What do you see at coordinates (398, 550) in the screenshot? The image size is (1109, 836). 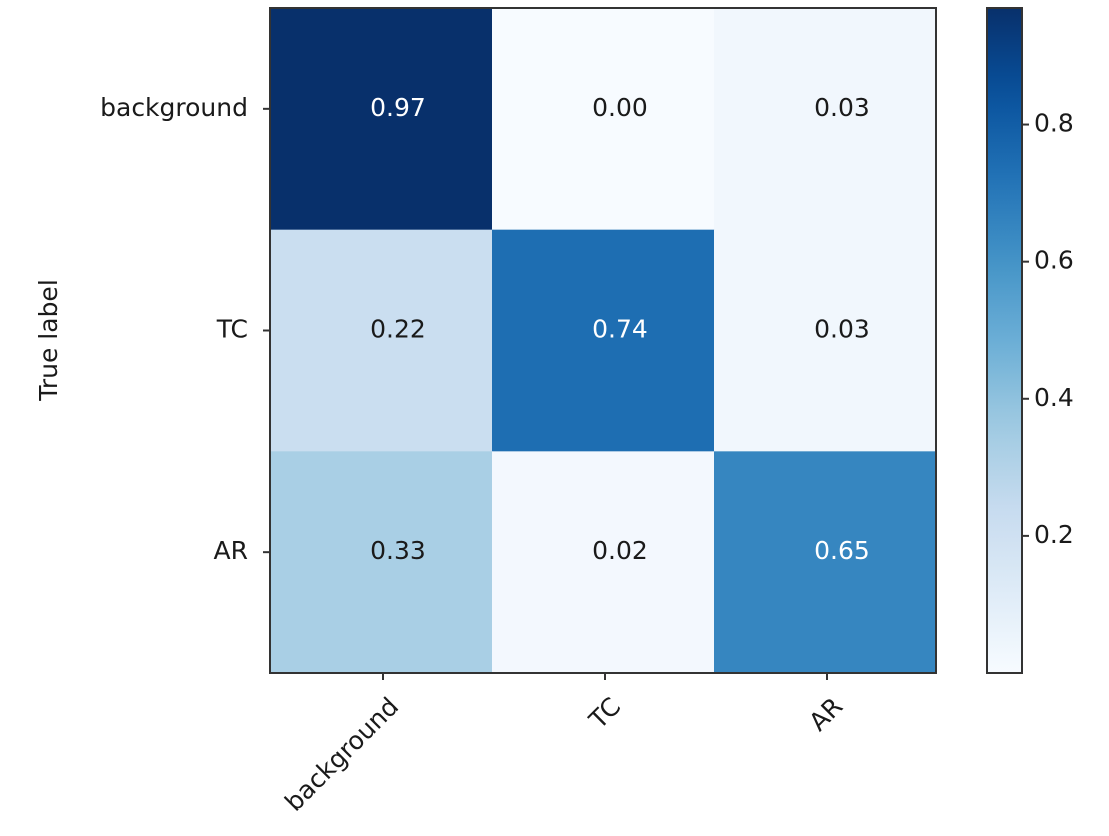 I see `cell-value-label: 0.33` at bounding box center [398, 550].